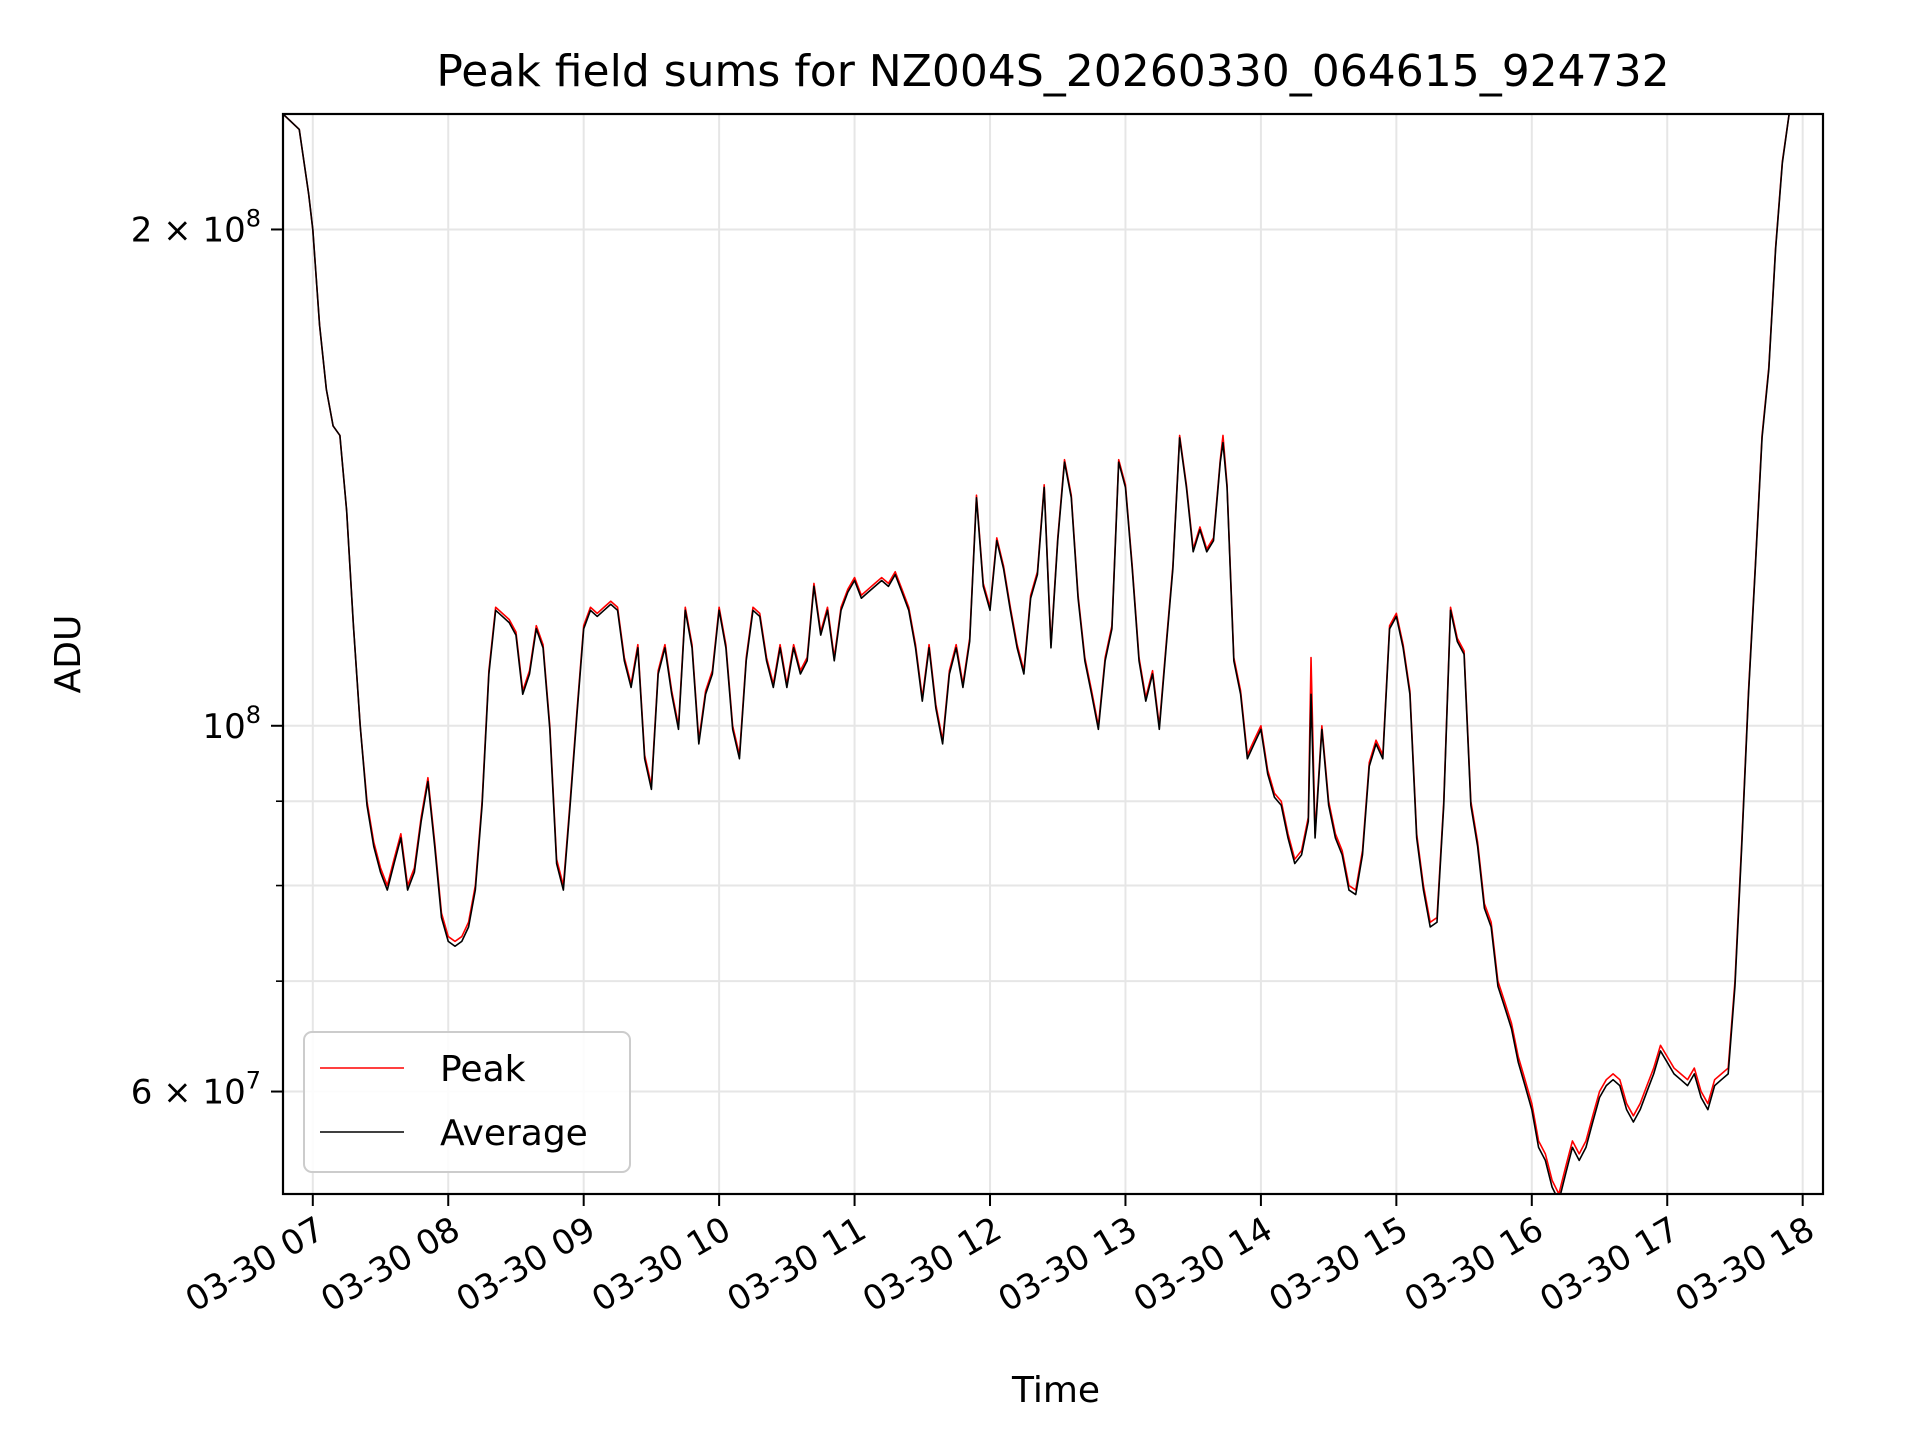 The image size is (1920, 1440). What do you see at coordinates (207, 658) in the screenshot?
I see `y-axis-ticks: 6 × 107 108 2 × 108` at bounding box center [207, 658].